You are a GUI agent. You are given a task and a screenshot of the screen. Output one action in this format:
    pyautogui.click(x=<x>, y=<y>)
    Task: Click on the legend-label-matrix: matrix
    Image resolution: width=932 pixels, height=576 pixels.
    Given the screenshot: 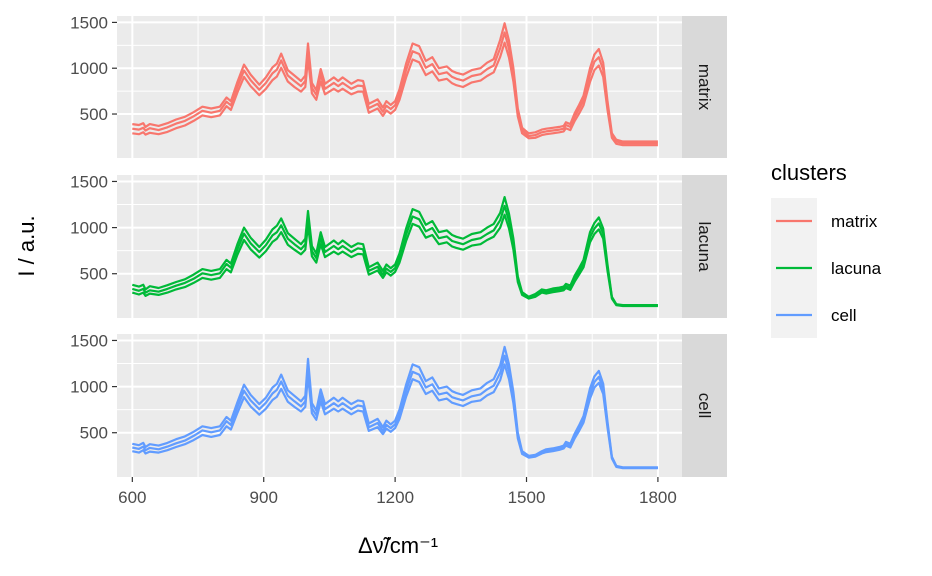 What is the action you would take?
    pyautogui.click(x=854, y=221)
    